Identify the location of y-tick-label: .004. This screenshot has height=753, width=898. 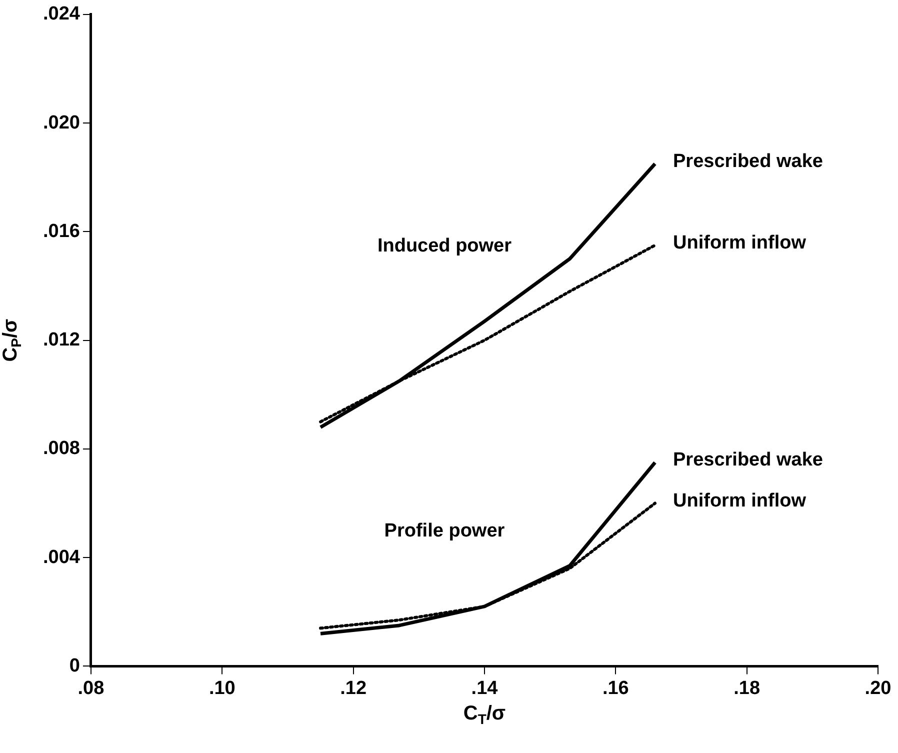
(61, 557).